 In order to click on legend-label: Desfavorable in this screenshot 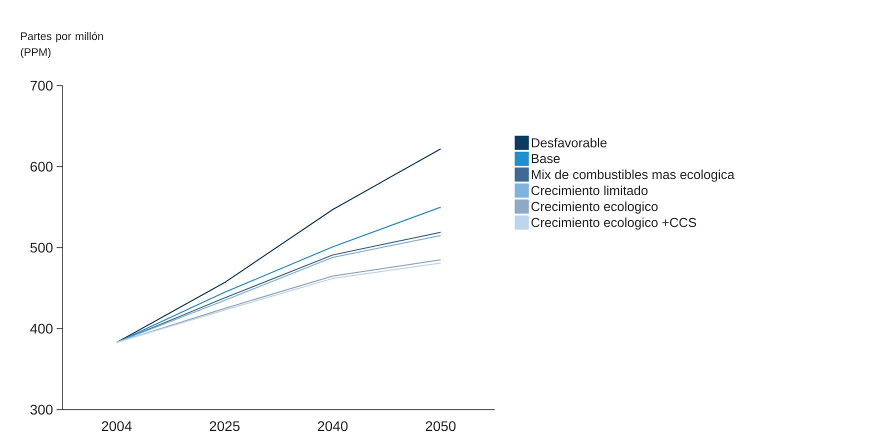, I will do `click(569, 143)`.